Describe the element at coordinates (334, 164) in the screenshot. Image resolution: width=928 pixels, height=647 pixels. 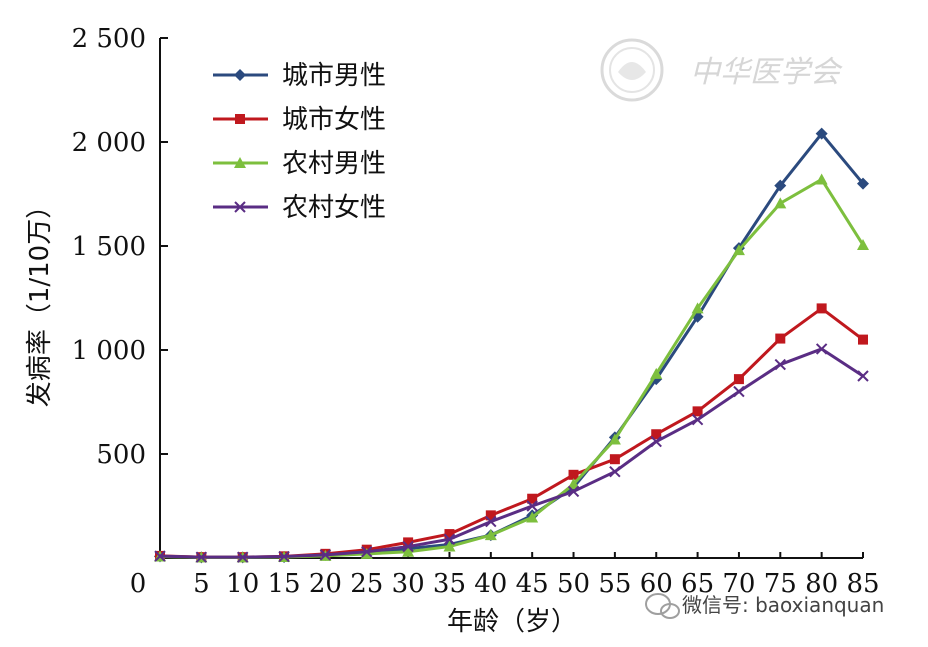
I see `legend-label: 农村男性` at that location.